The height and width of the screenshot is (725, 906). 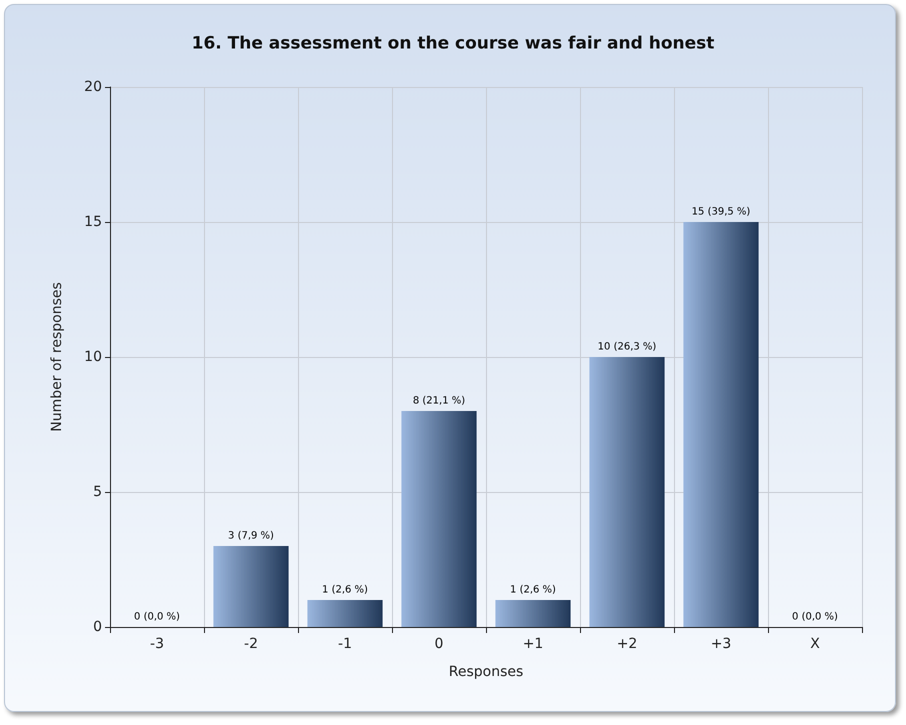 I want to click on x-tick-label: -2, so click(x=251, y=644).